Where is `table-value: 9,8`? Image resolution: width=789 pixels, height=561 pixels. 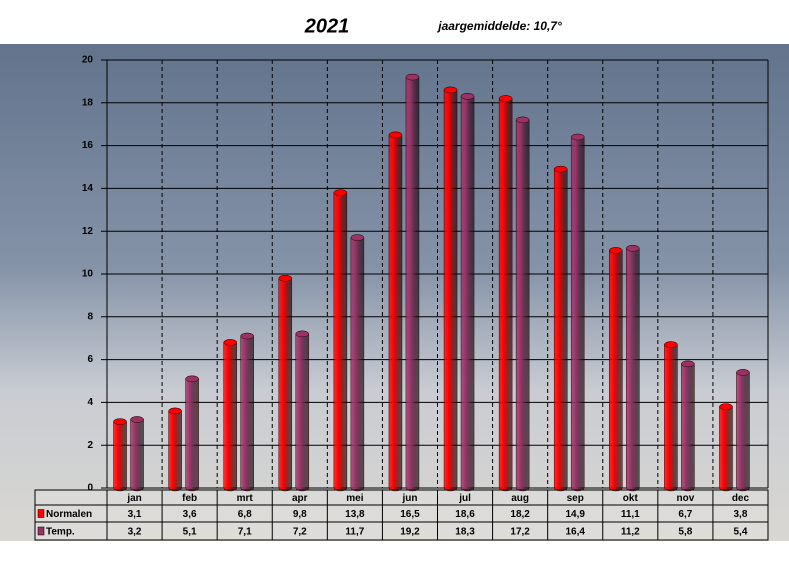
table-value: 9,8 is located at coordinates (300, 514).